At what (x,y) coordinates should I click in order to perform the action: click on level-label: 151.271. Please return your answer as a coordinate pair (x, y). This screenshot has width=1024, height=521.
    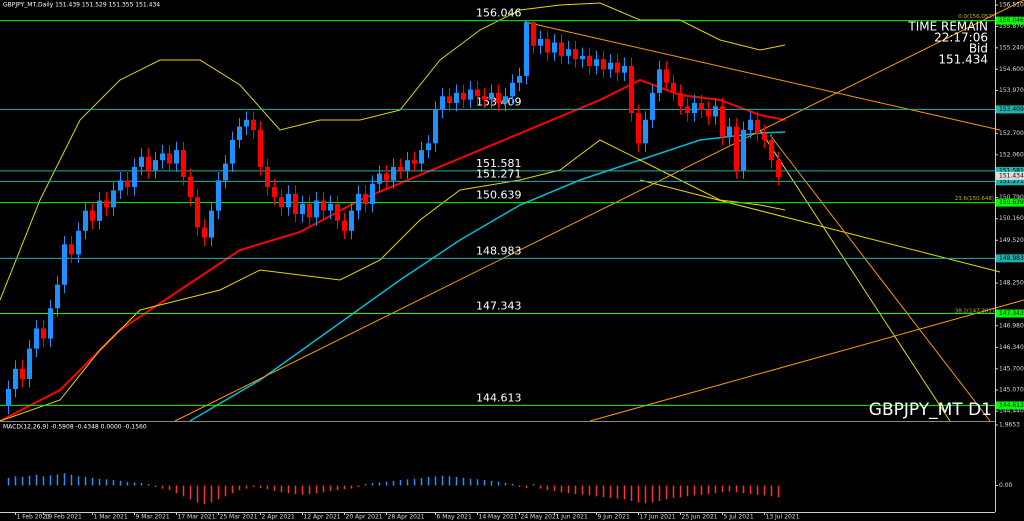
    Looking at the image, I should click on (499, 173).